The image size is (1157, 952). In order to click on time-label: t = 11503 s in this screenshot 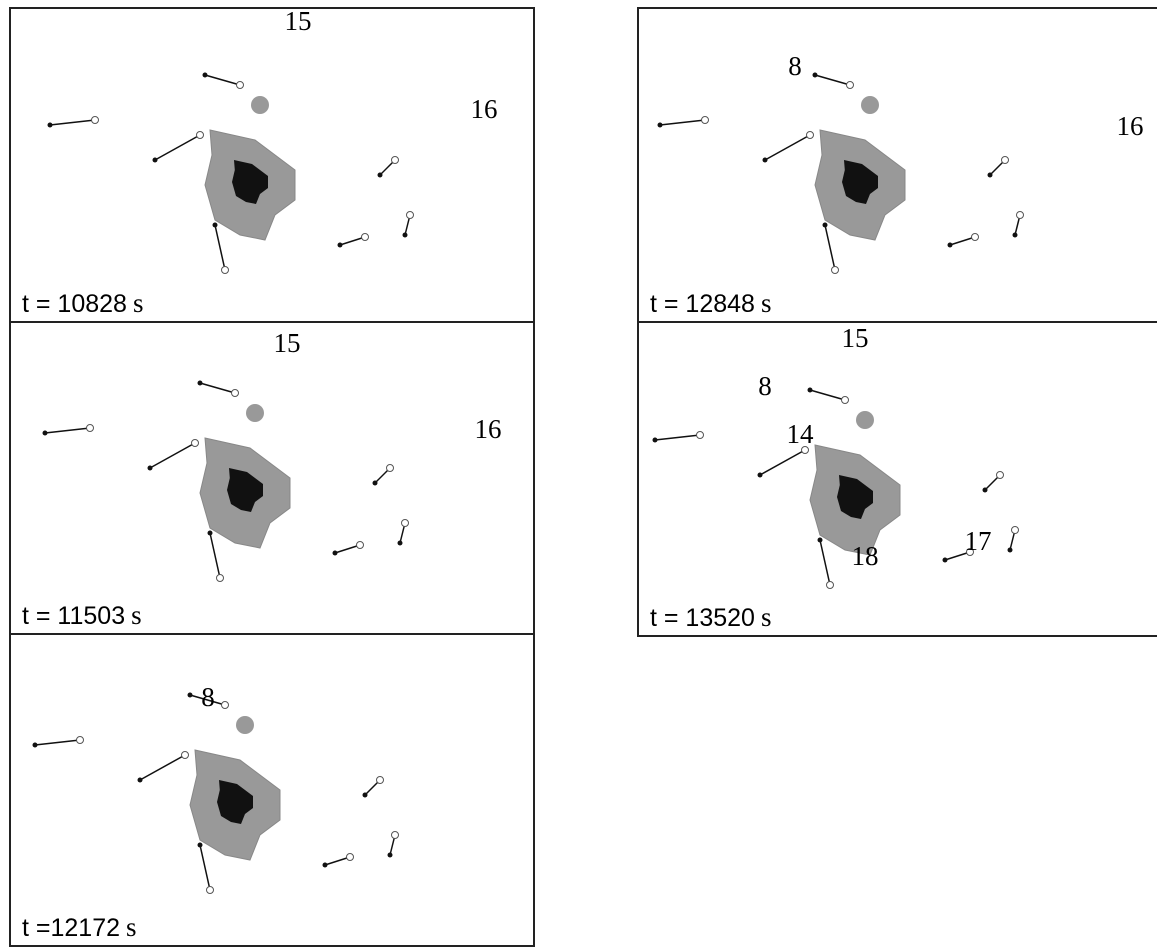, I will do `click(82, 615)`.